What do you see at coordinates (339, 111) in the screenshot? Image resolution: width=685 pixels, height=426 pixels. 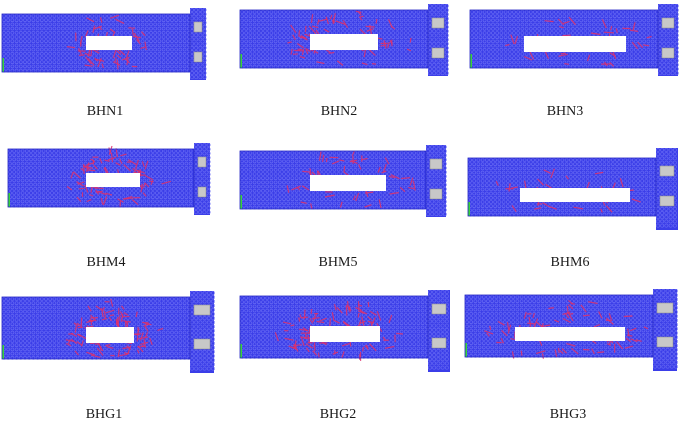 I see `panel-label: BHN2` at bounding box center [339, 111].